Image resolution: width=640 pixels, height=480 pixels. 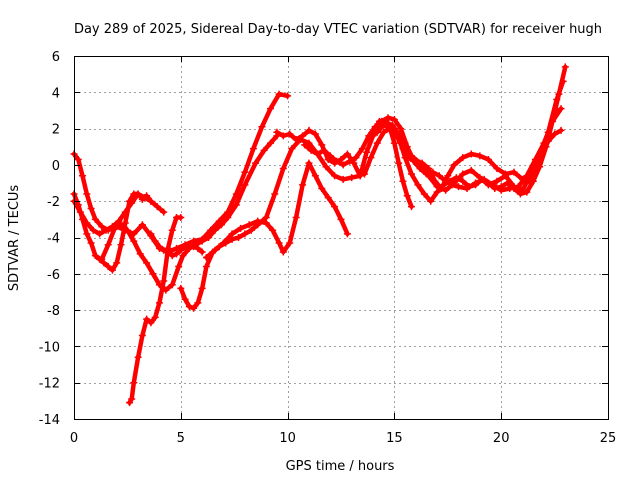 What do you see at coordinates (53, 311) in the screenshot?
I see `y-tick-label: -8` at bounding box center [53, 311].